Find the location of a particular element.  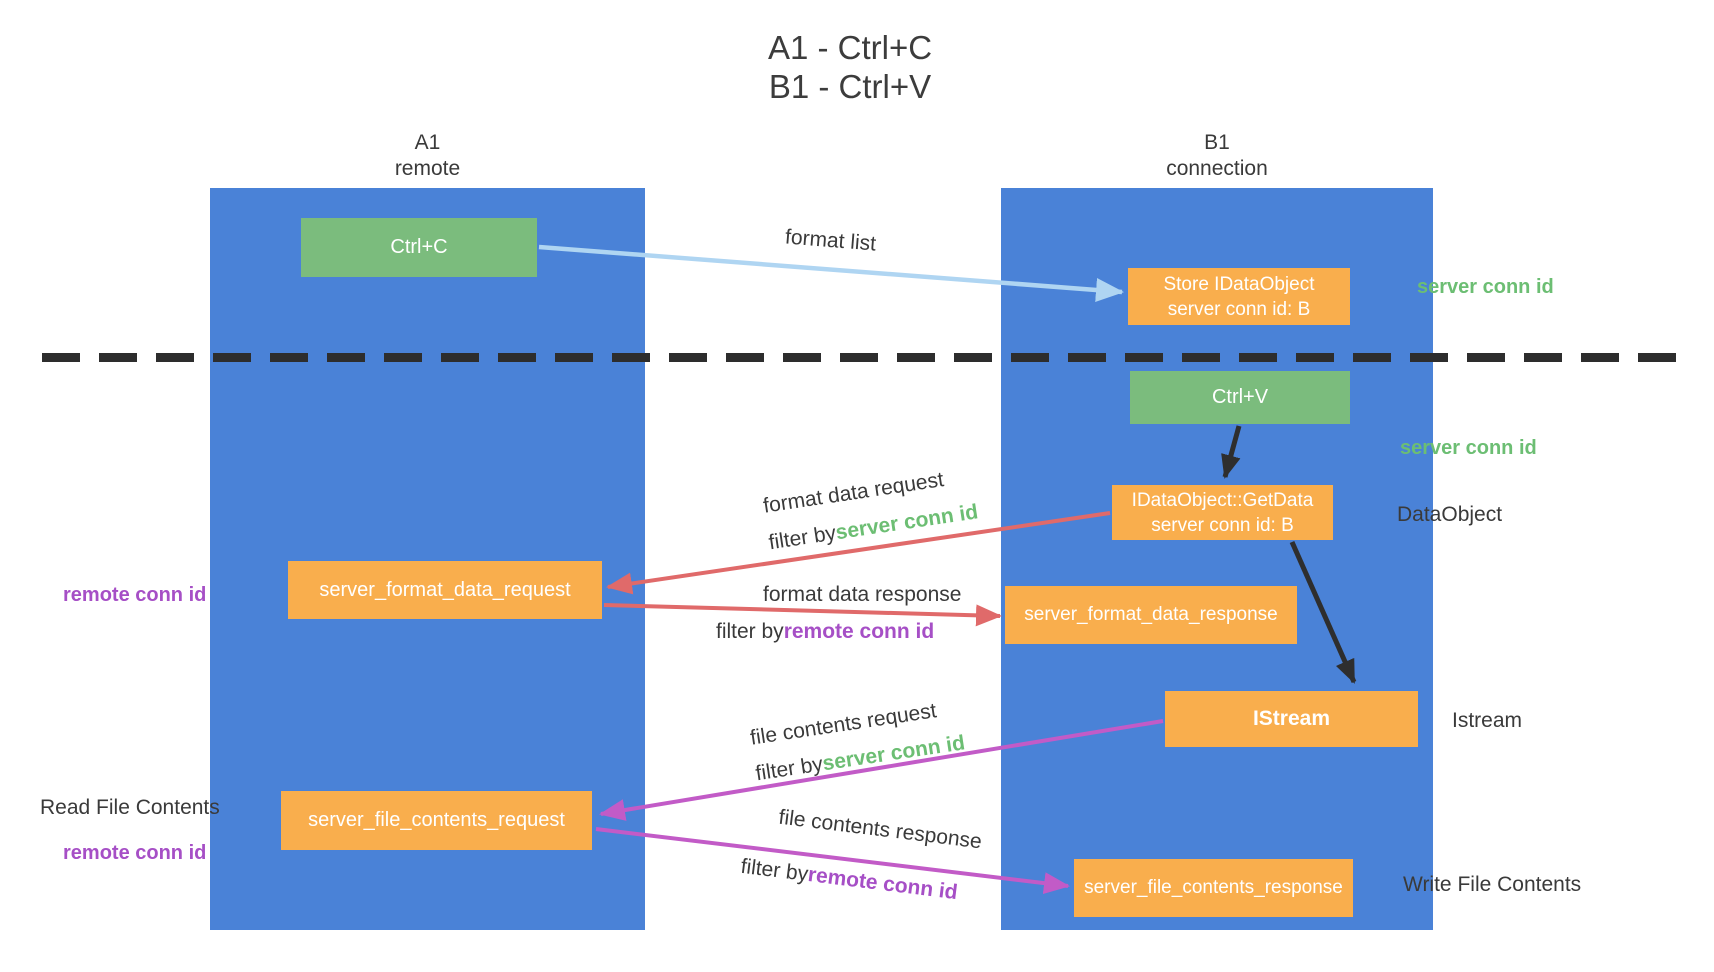

node-idataobject-getdata-line2: server conn id: B is located at coordinates (1222, 525).